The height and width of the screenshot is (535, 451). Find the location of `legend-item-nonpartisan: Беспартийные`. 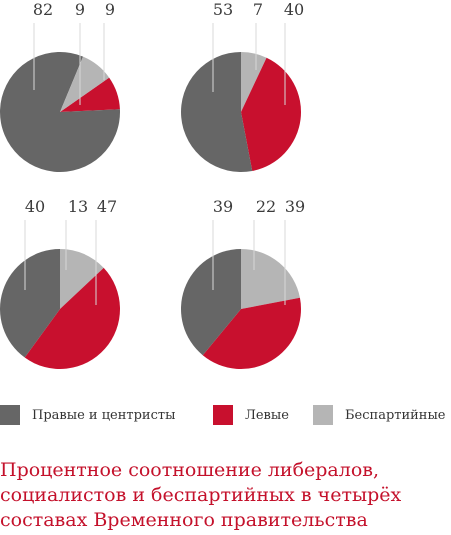

legend-item-nonpartisan: Беспартийные is located at coordinates (379, 415).